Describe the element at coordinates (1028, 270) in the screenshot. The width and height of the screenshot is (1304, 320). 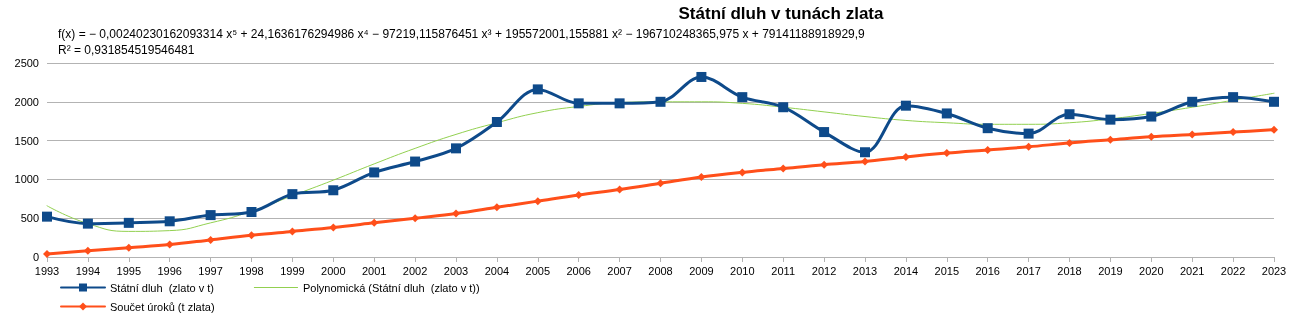
I see `x-tick-label: 2017` at that location.